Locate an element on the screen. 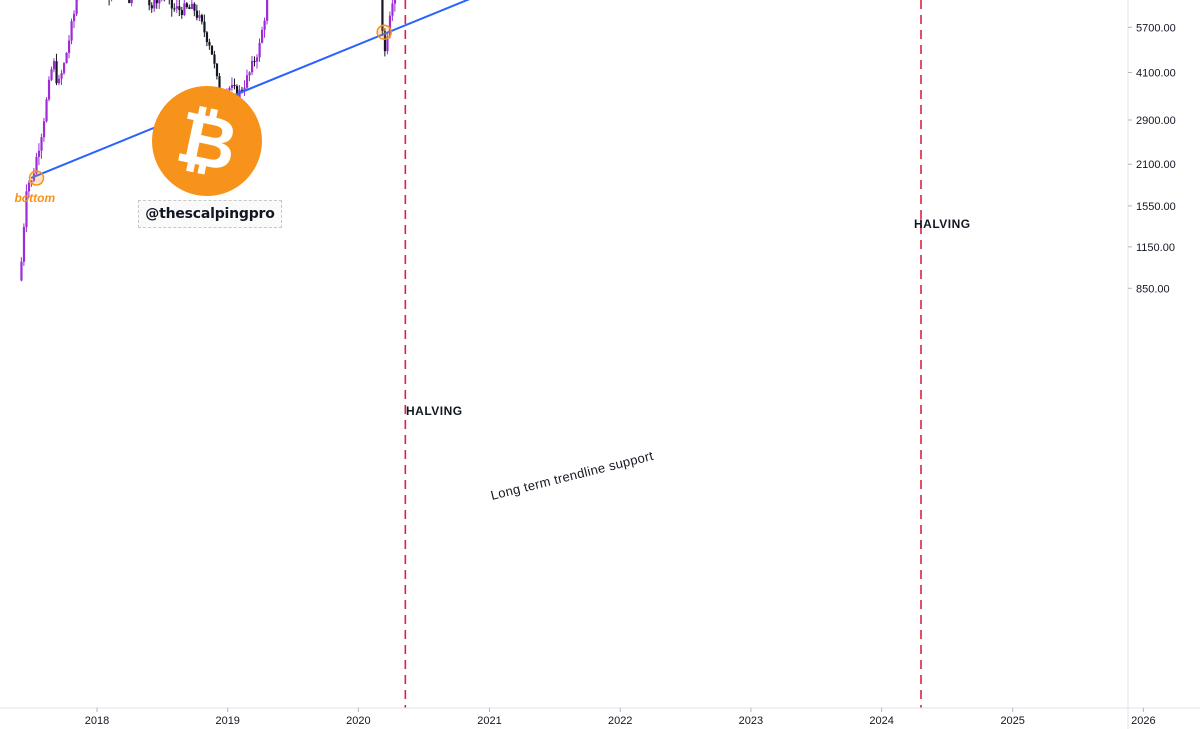 This screenshot has width=1200, height=729. y-tick-label: 1150.00 is located at coordinates (1155, 248).